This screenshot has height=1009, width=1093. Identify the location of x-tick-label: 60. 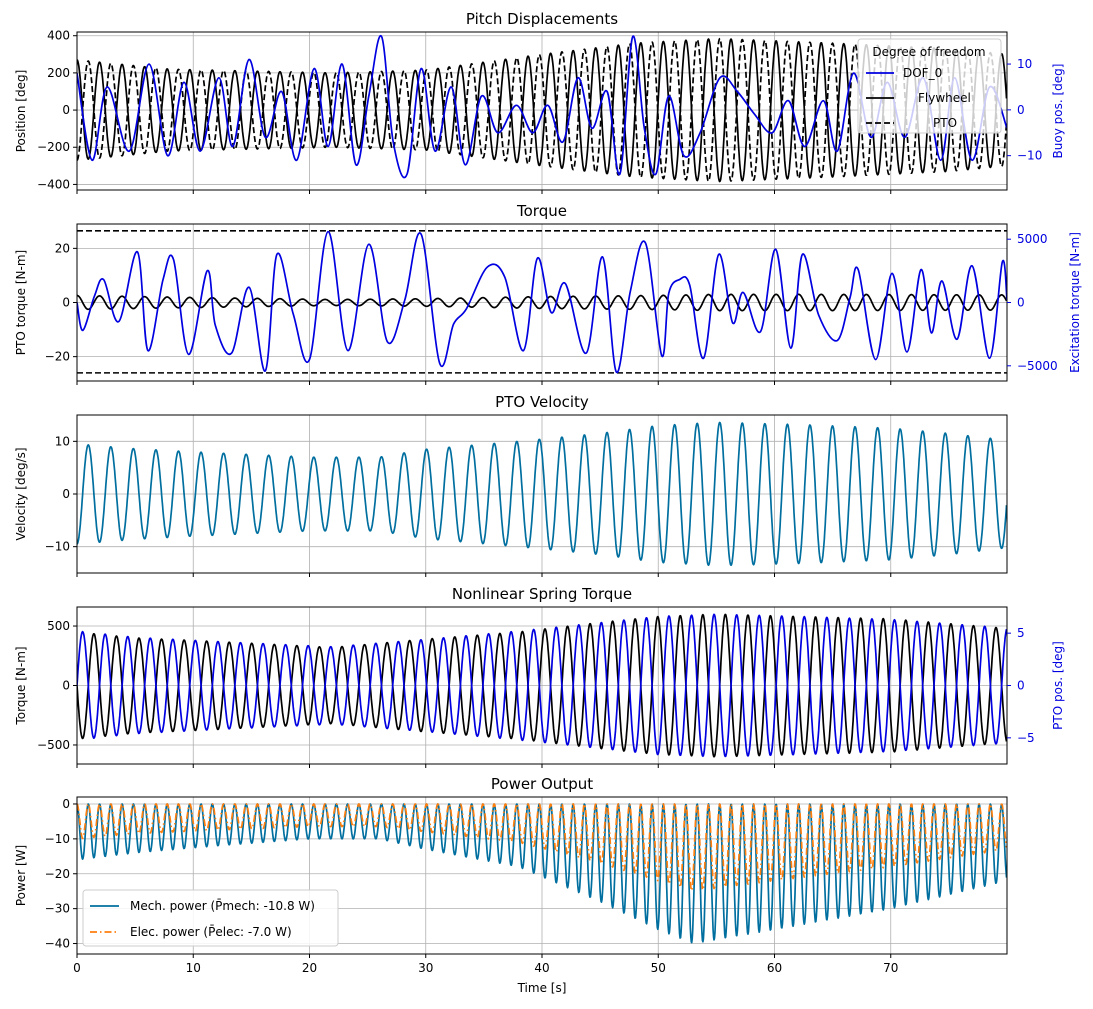
(774, 968).